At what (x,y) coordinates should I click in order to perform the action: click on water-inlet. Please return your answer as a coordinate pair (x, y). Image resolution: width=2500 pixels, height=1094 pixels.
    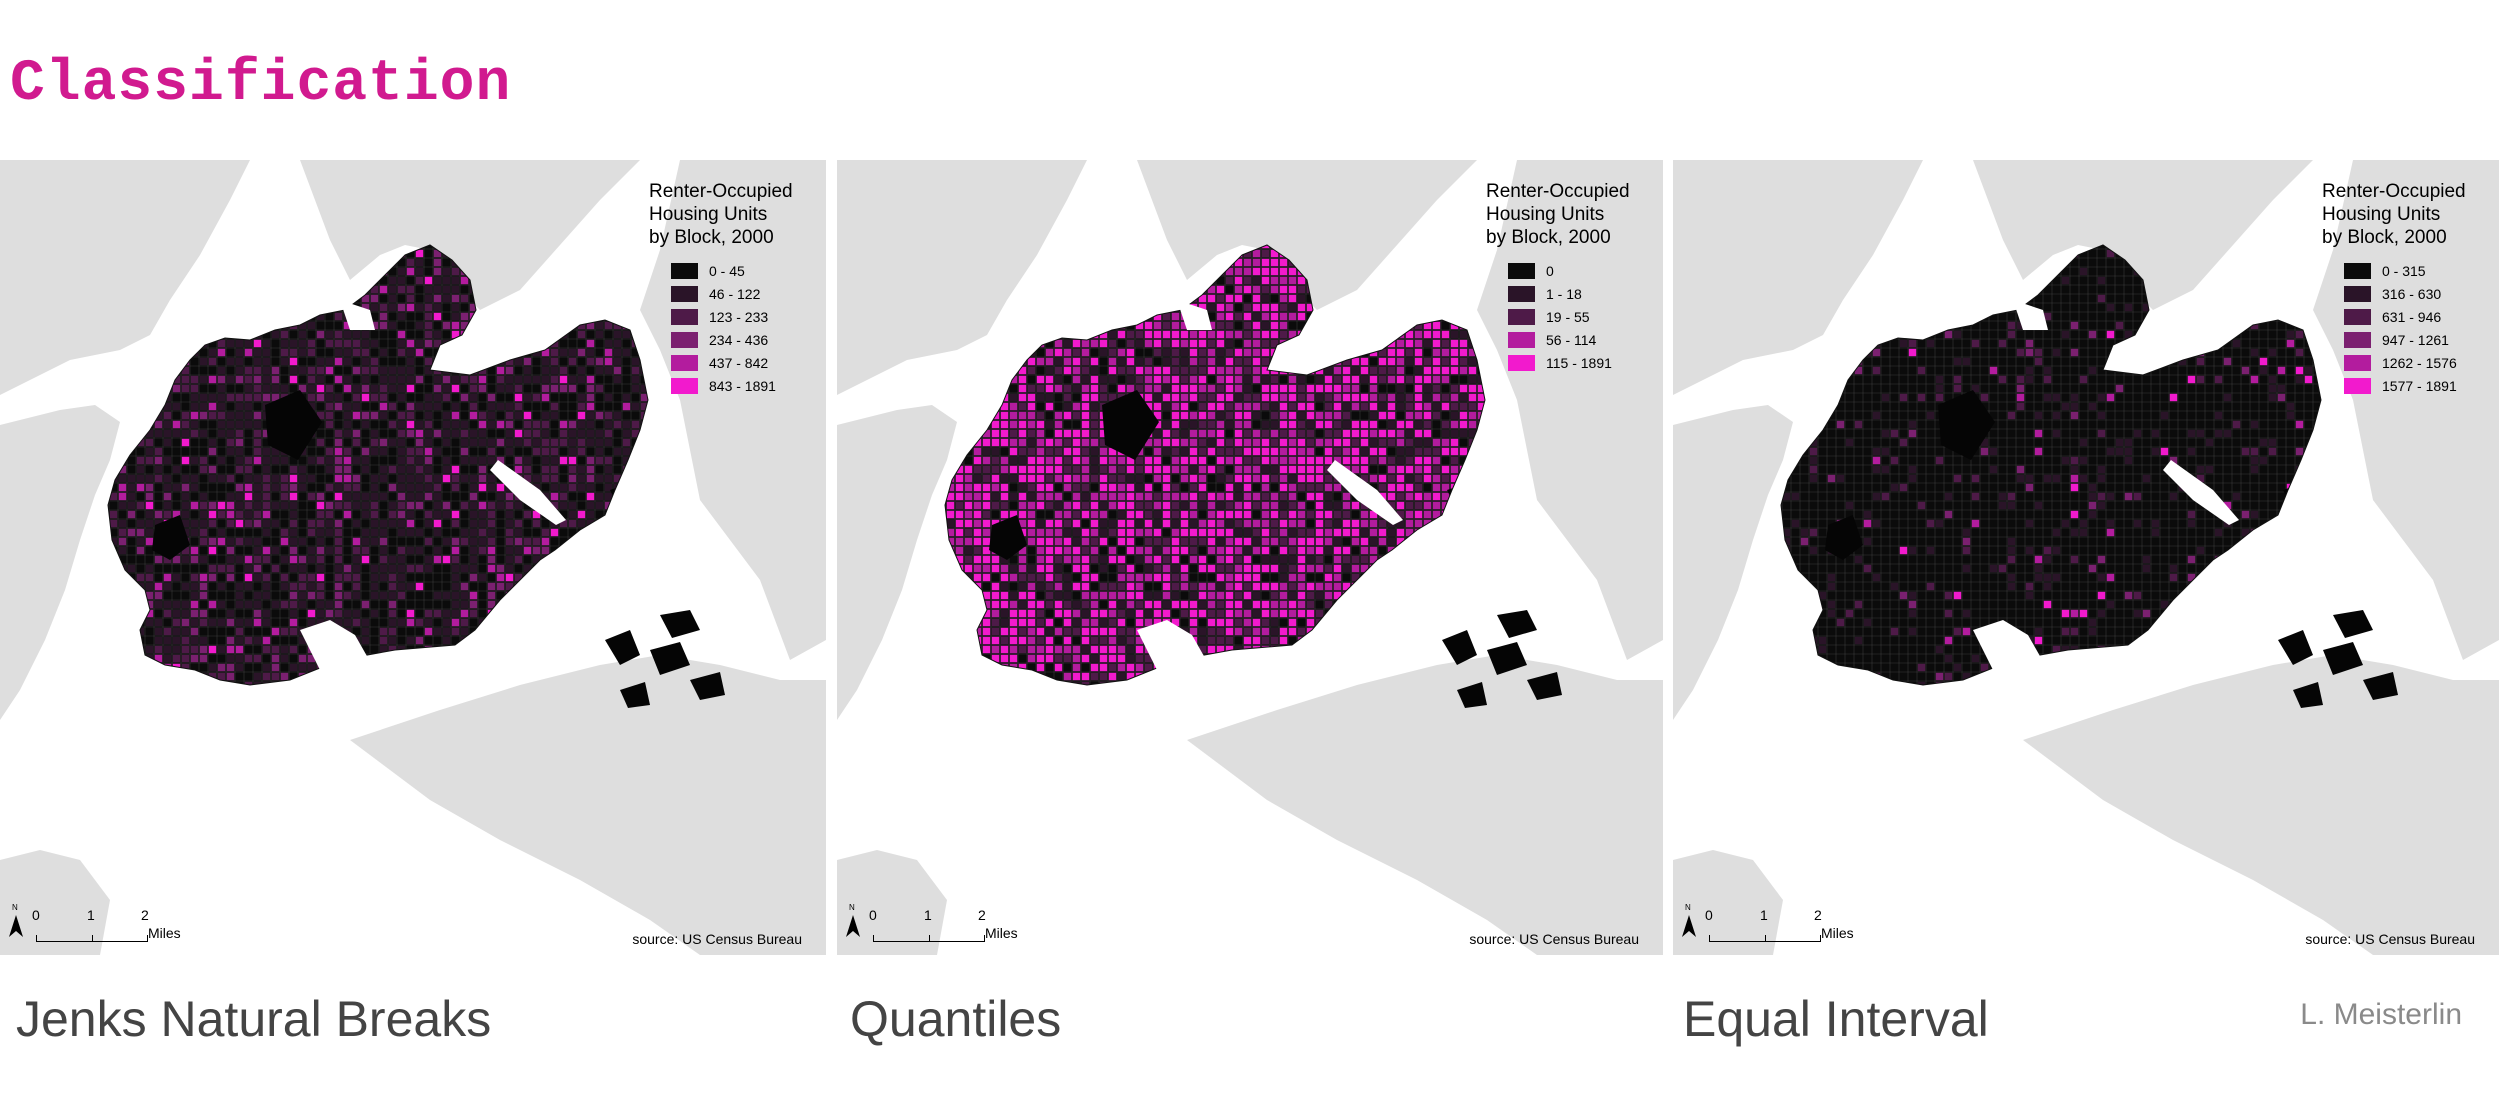
    Looking at the image, I should click on (357, 315).